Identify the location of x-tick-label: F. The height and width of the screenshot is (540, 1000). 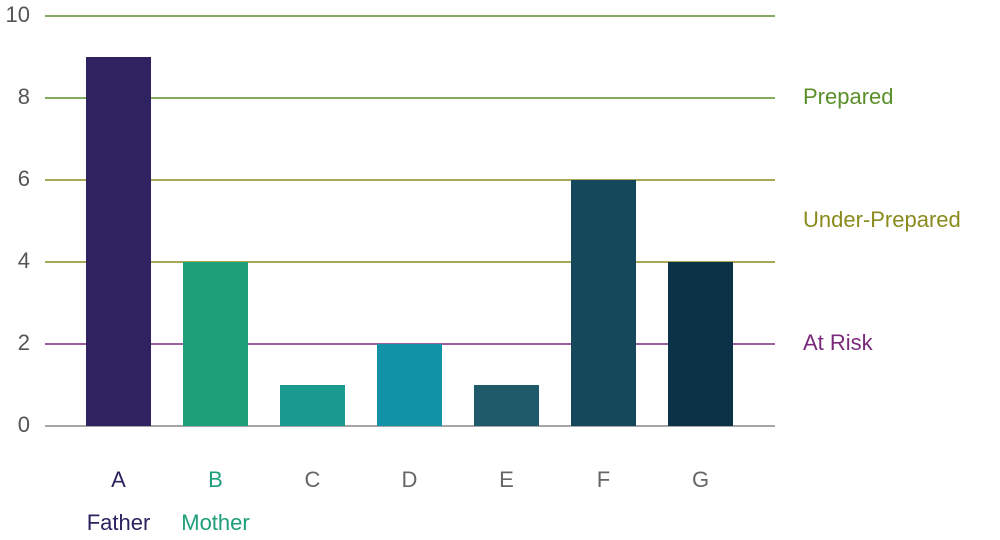
(603, 479).